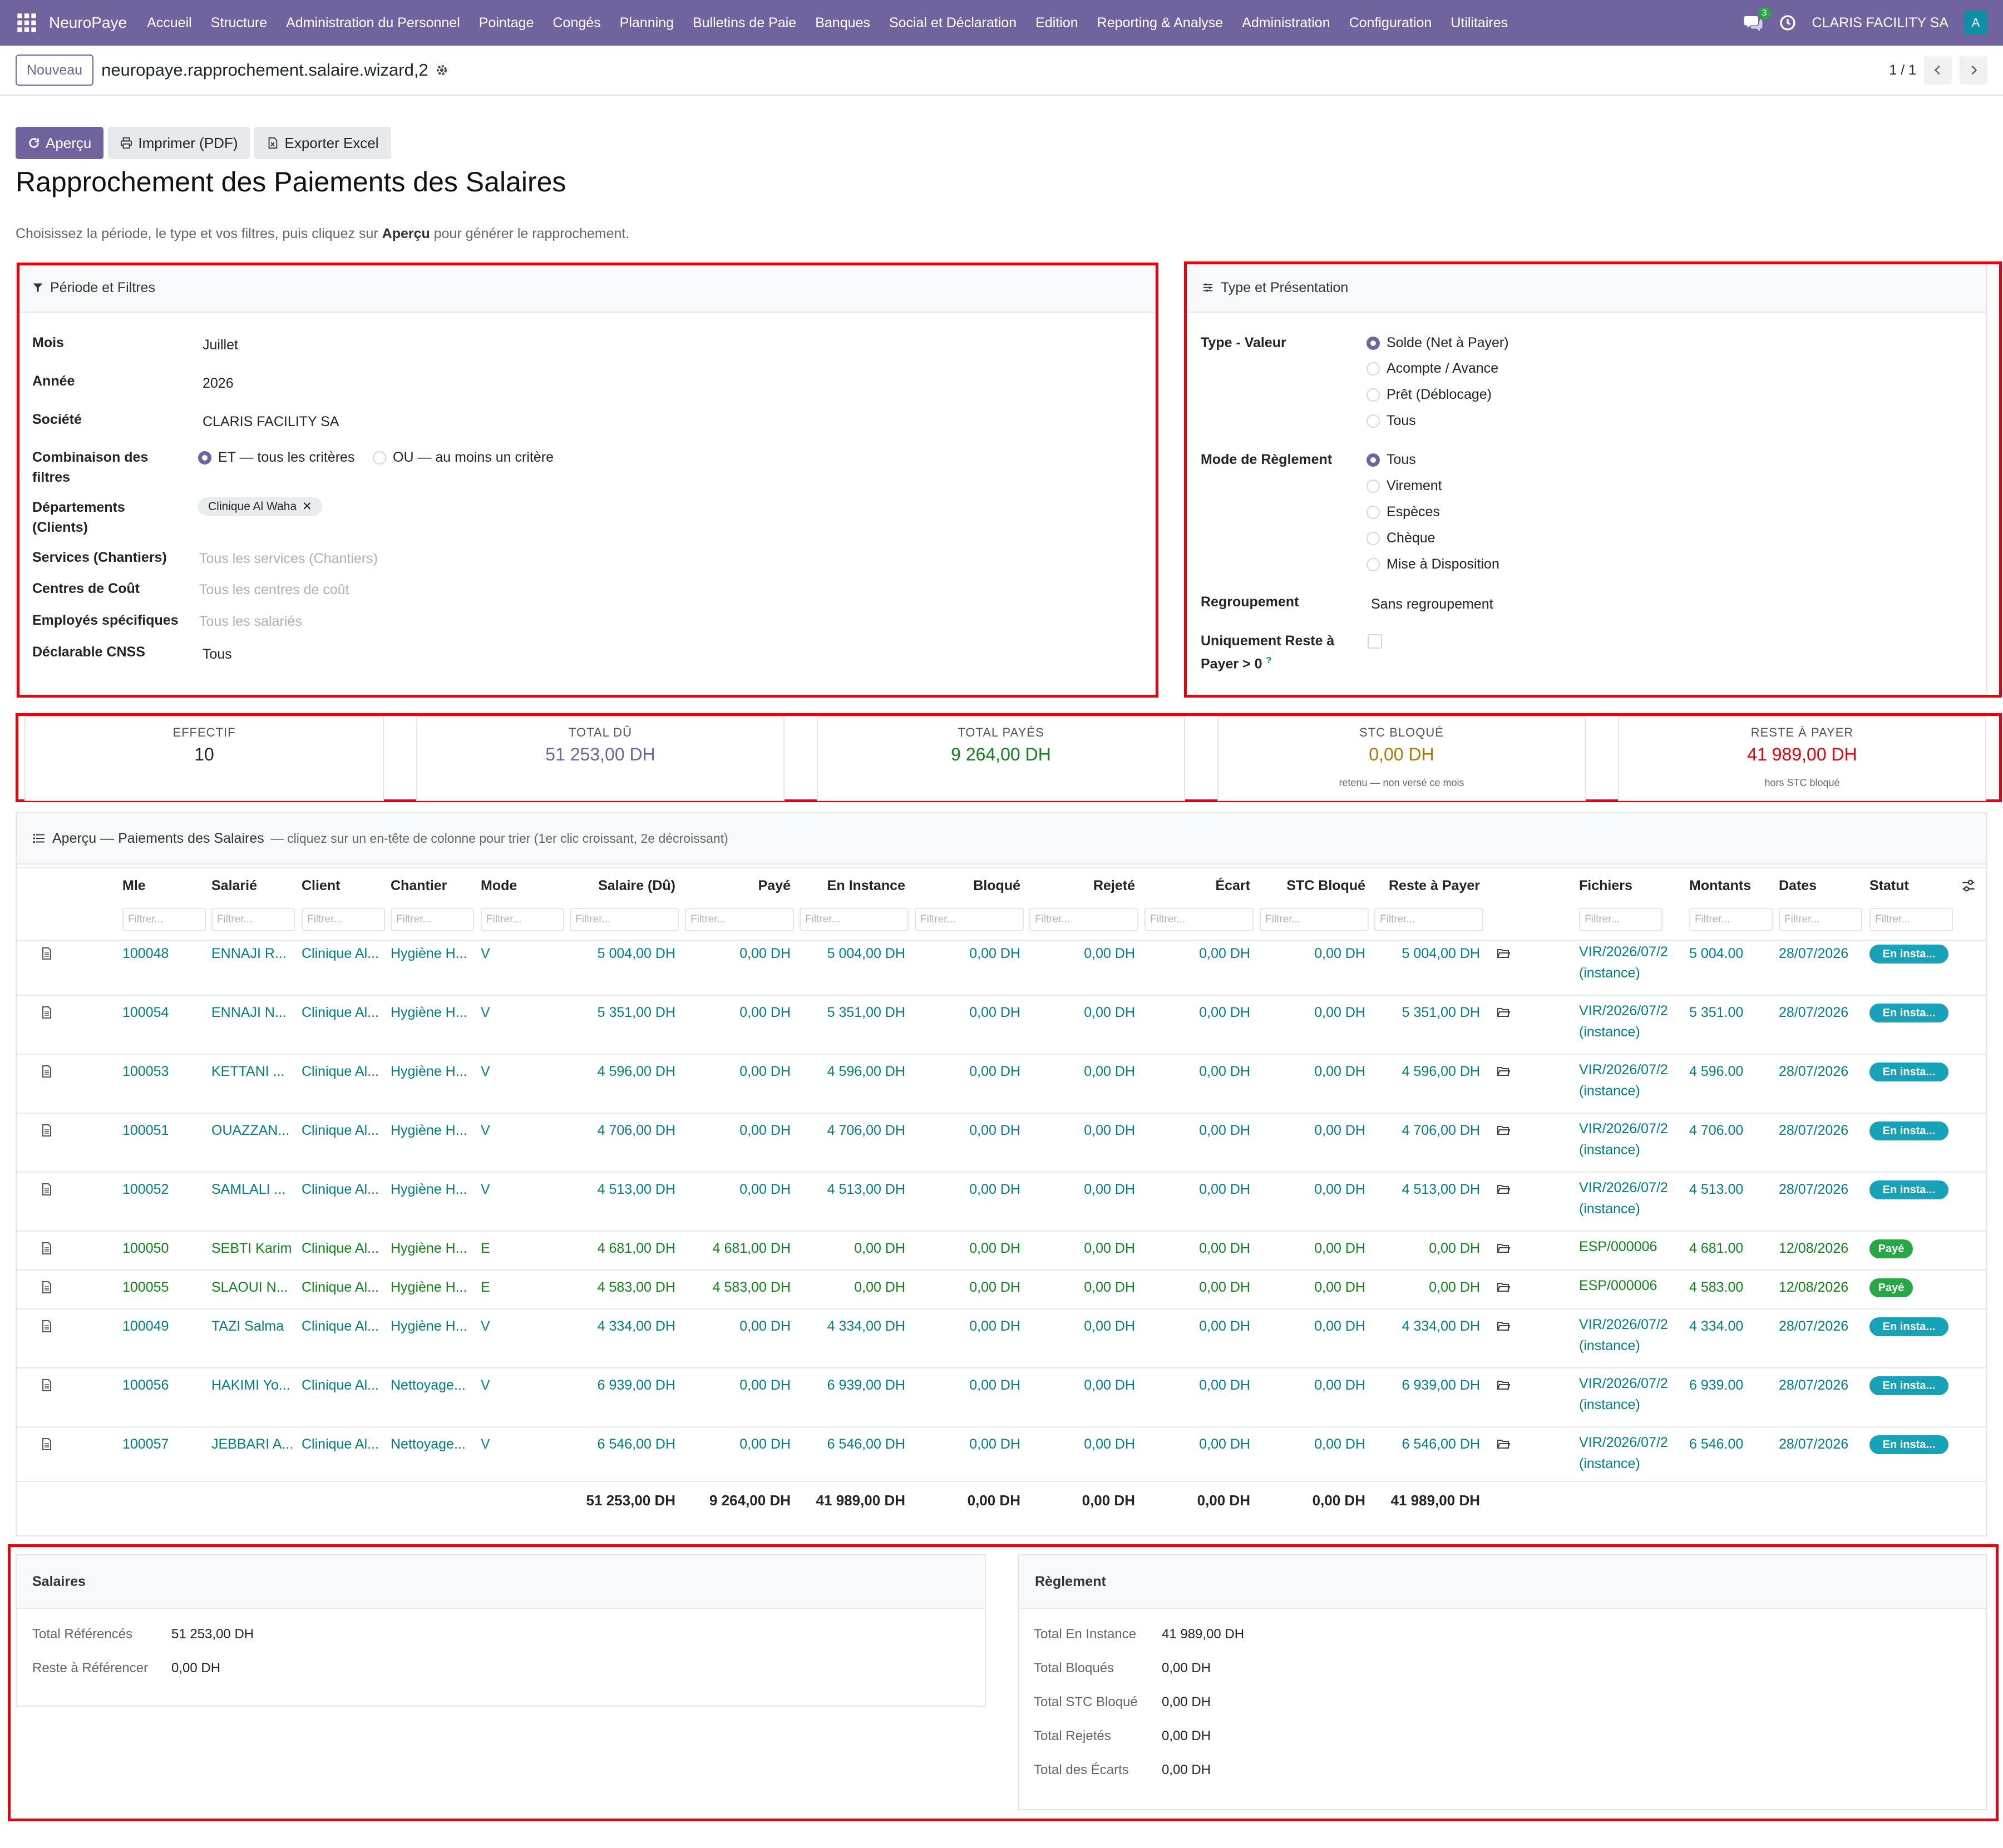  I want to click on cell-mle: 100054, so click(146, 1012).